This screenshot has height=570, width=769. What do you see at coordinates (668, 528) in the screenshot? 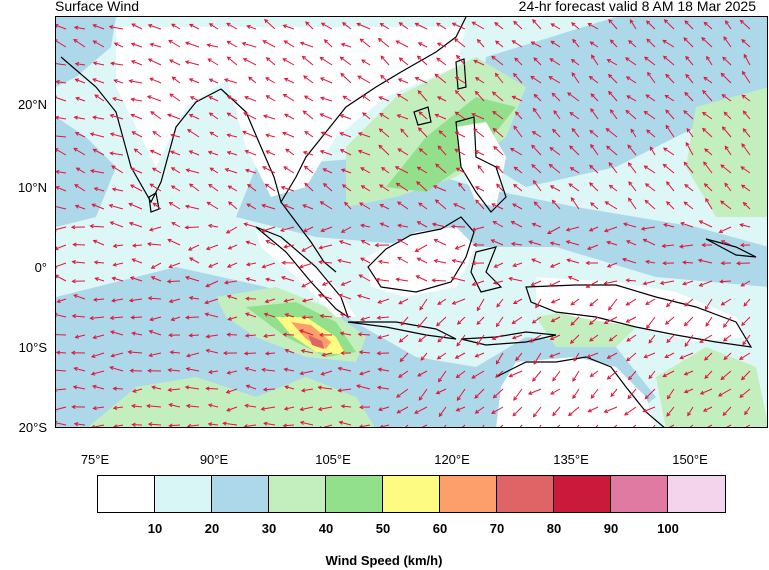
I see `colorbar-tick-100: 100` at bounding box center [668, 528].